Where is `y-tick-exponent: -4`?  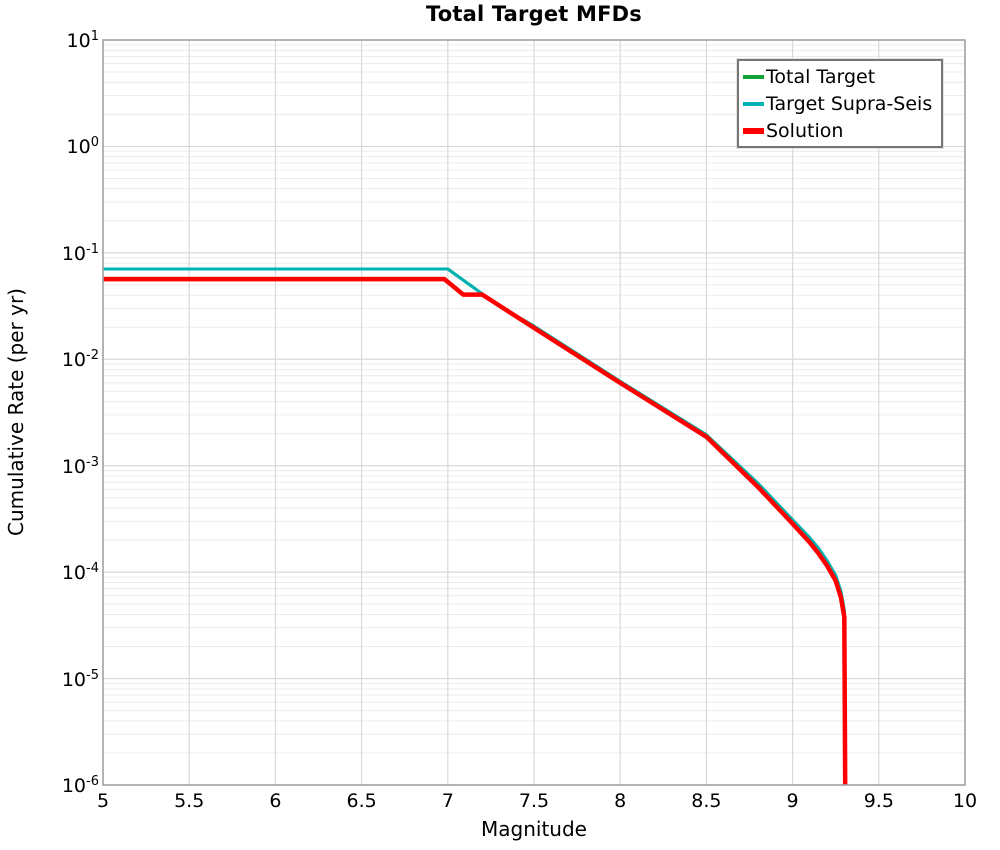
y-tick-exponent: -4 is located at coordinates (92, 569).